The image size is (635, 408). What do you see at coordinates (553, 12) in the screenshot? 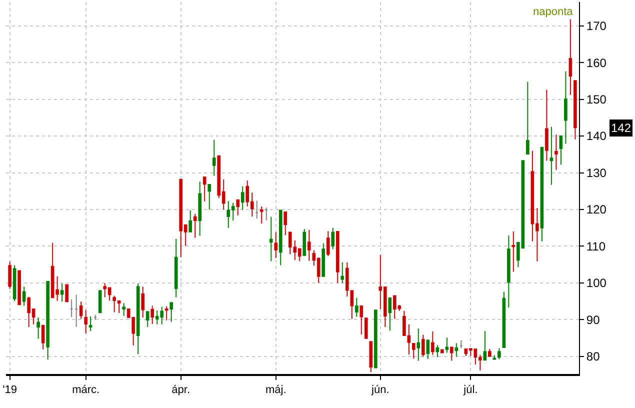
I see `annotation: naponta` at bounding box center [553, 12].